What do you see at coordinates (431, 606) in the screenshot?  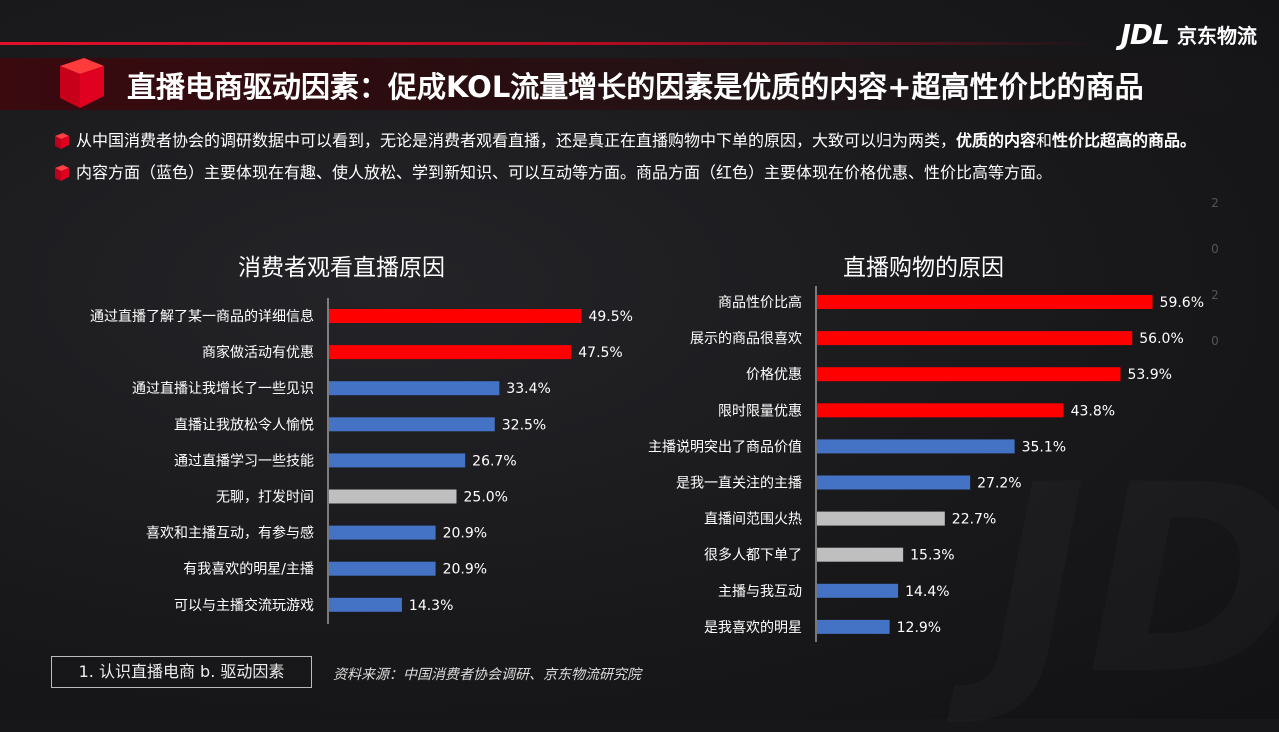 I see `data-label: 14.3%` at bounding box center [431, 606].